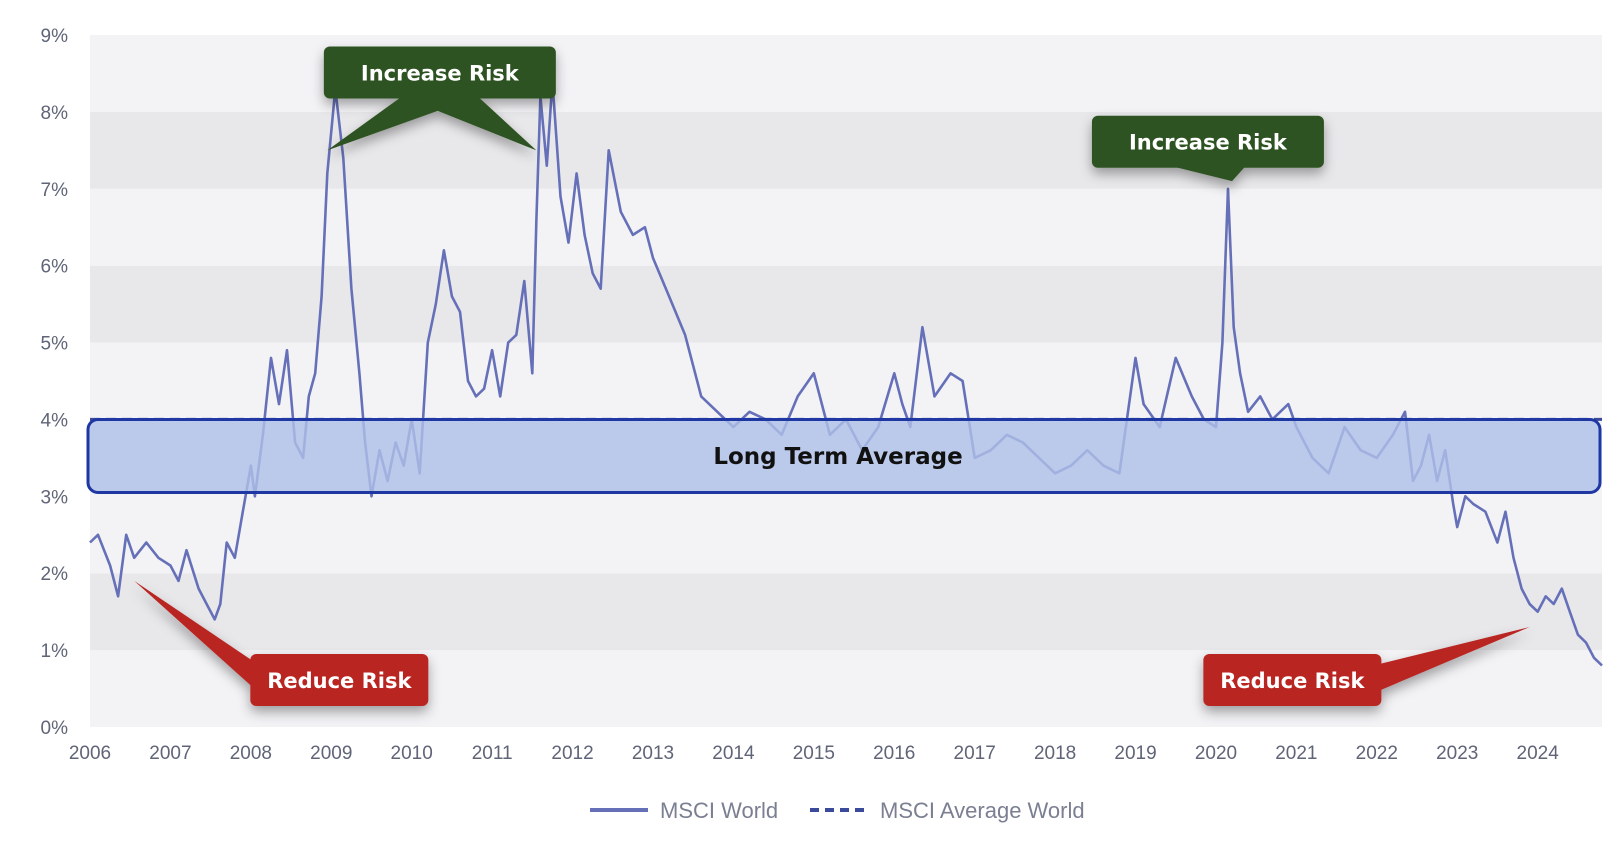  I want to click on legend-label-msci-average-world: MSCI Average World, so click(982, 810).